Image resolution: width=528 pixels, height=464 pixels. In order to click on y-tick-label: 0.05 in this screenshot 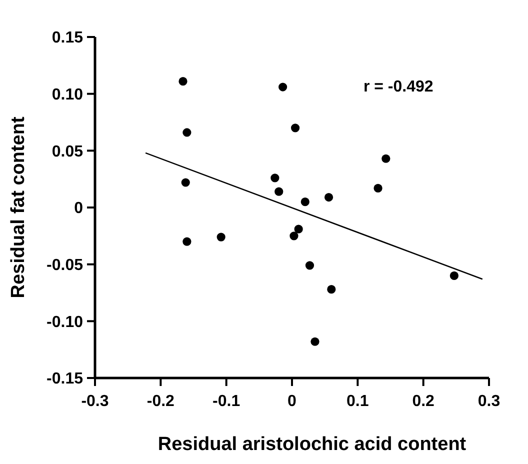, I will do `click(68, 151)`.